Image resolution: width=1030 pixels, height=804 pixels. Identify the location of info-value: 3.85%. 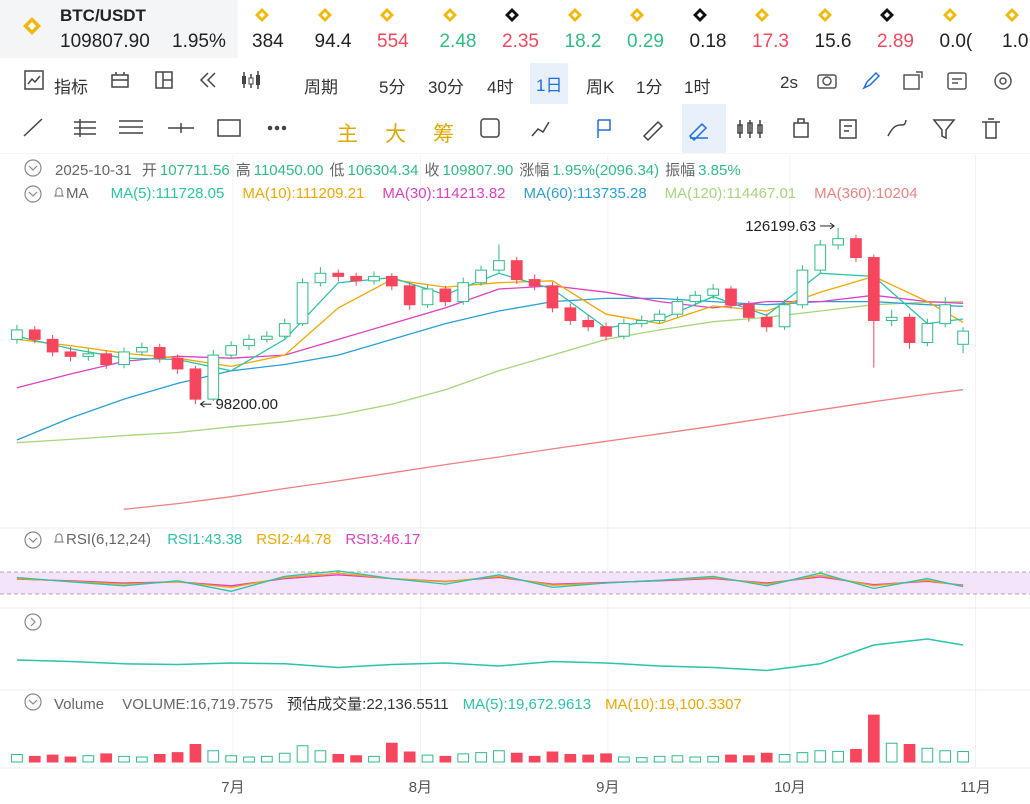
(719, 170).